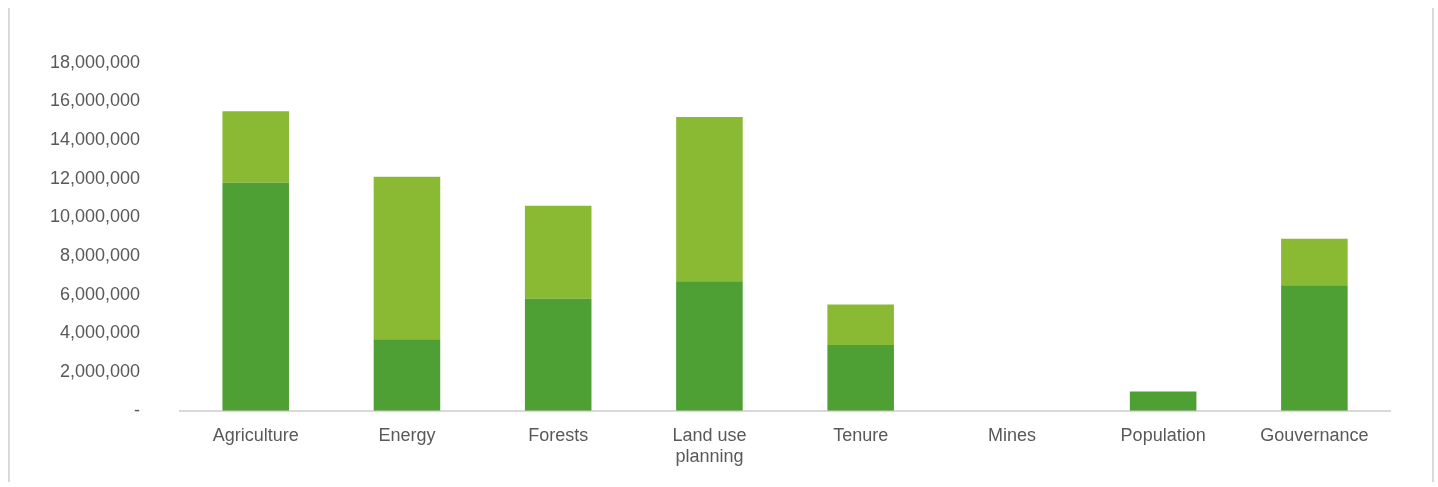 The width and height of the screenshot is (1438, 487). Describe the element at coordinates (95, 216) in the screenshot. I see `y-tick-label: 10,000,000` at that location.